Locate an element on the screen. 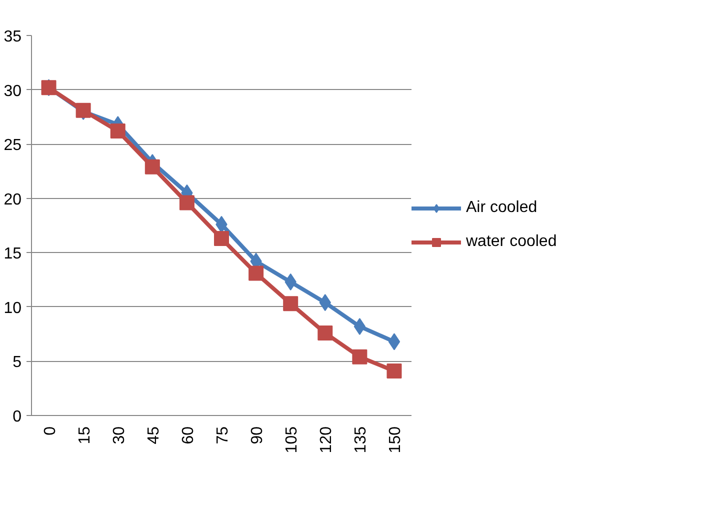 The width and height of the screenshot is (718, 506). x-tick-label: 60 is located at coordinates (188, 435).